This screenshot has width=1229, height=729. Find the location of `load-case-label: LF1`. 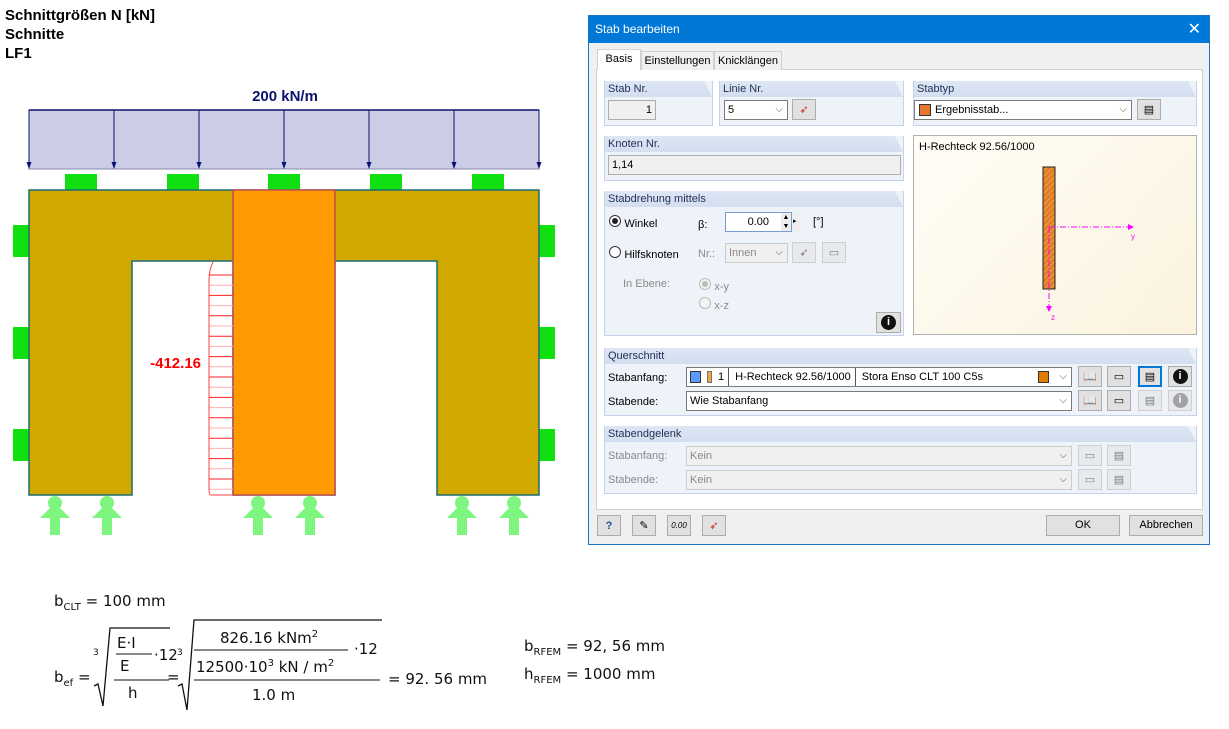

load-case-label: LF1 is located at coordinates (18, 53).